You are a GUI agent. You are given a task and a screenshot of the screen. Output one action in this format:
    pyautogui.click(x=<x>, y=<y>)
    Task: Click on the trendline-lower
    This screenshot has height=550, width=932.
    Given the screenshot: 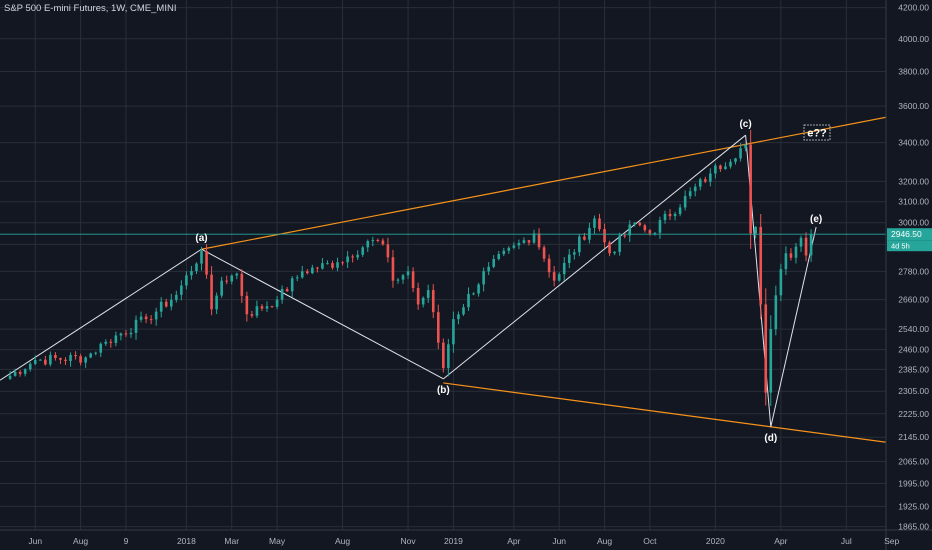 What is the action you would take?
    pyautogui.click(x=685, y=415)
    